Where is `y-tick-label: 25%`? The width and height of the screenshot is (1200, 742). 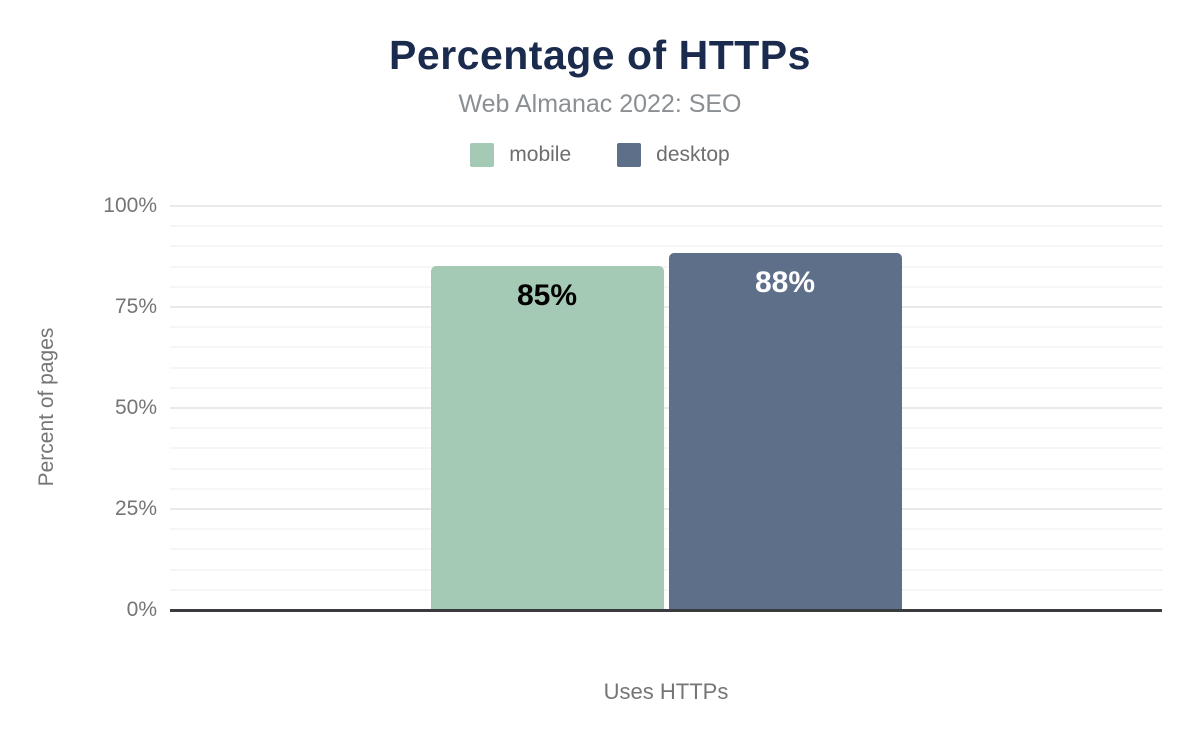 y-tick-label: 25% is located at coordinates (135, 508).